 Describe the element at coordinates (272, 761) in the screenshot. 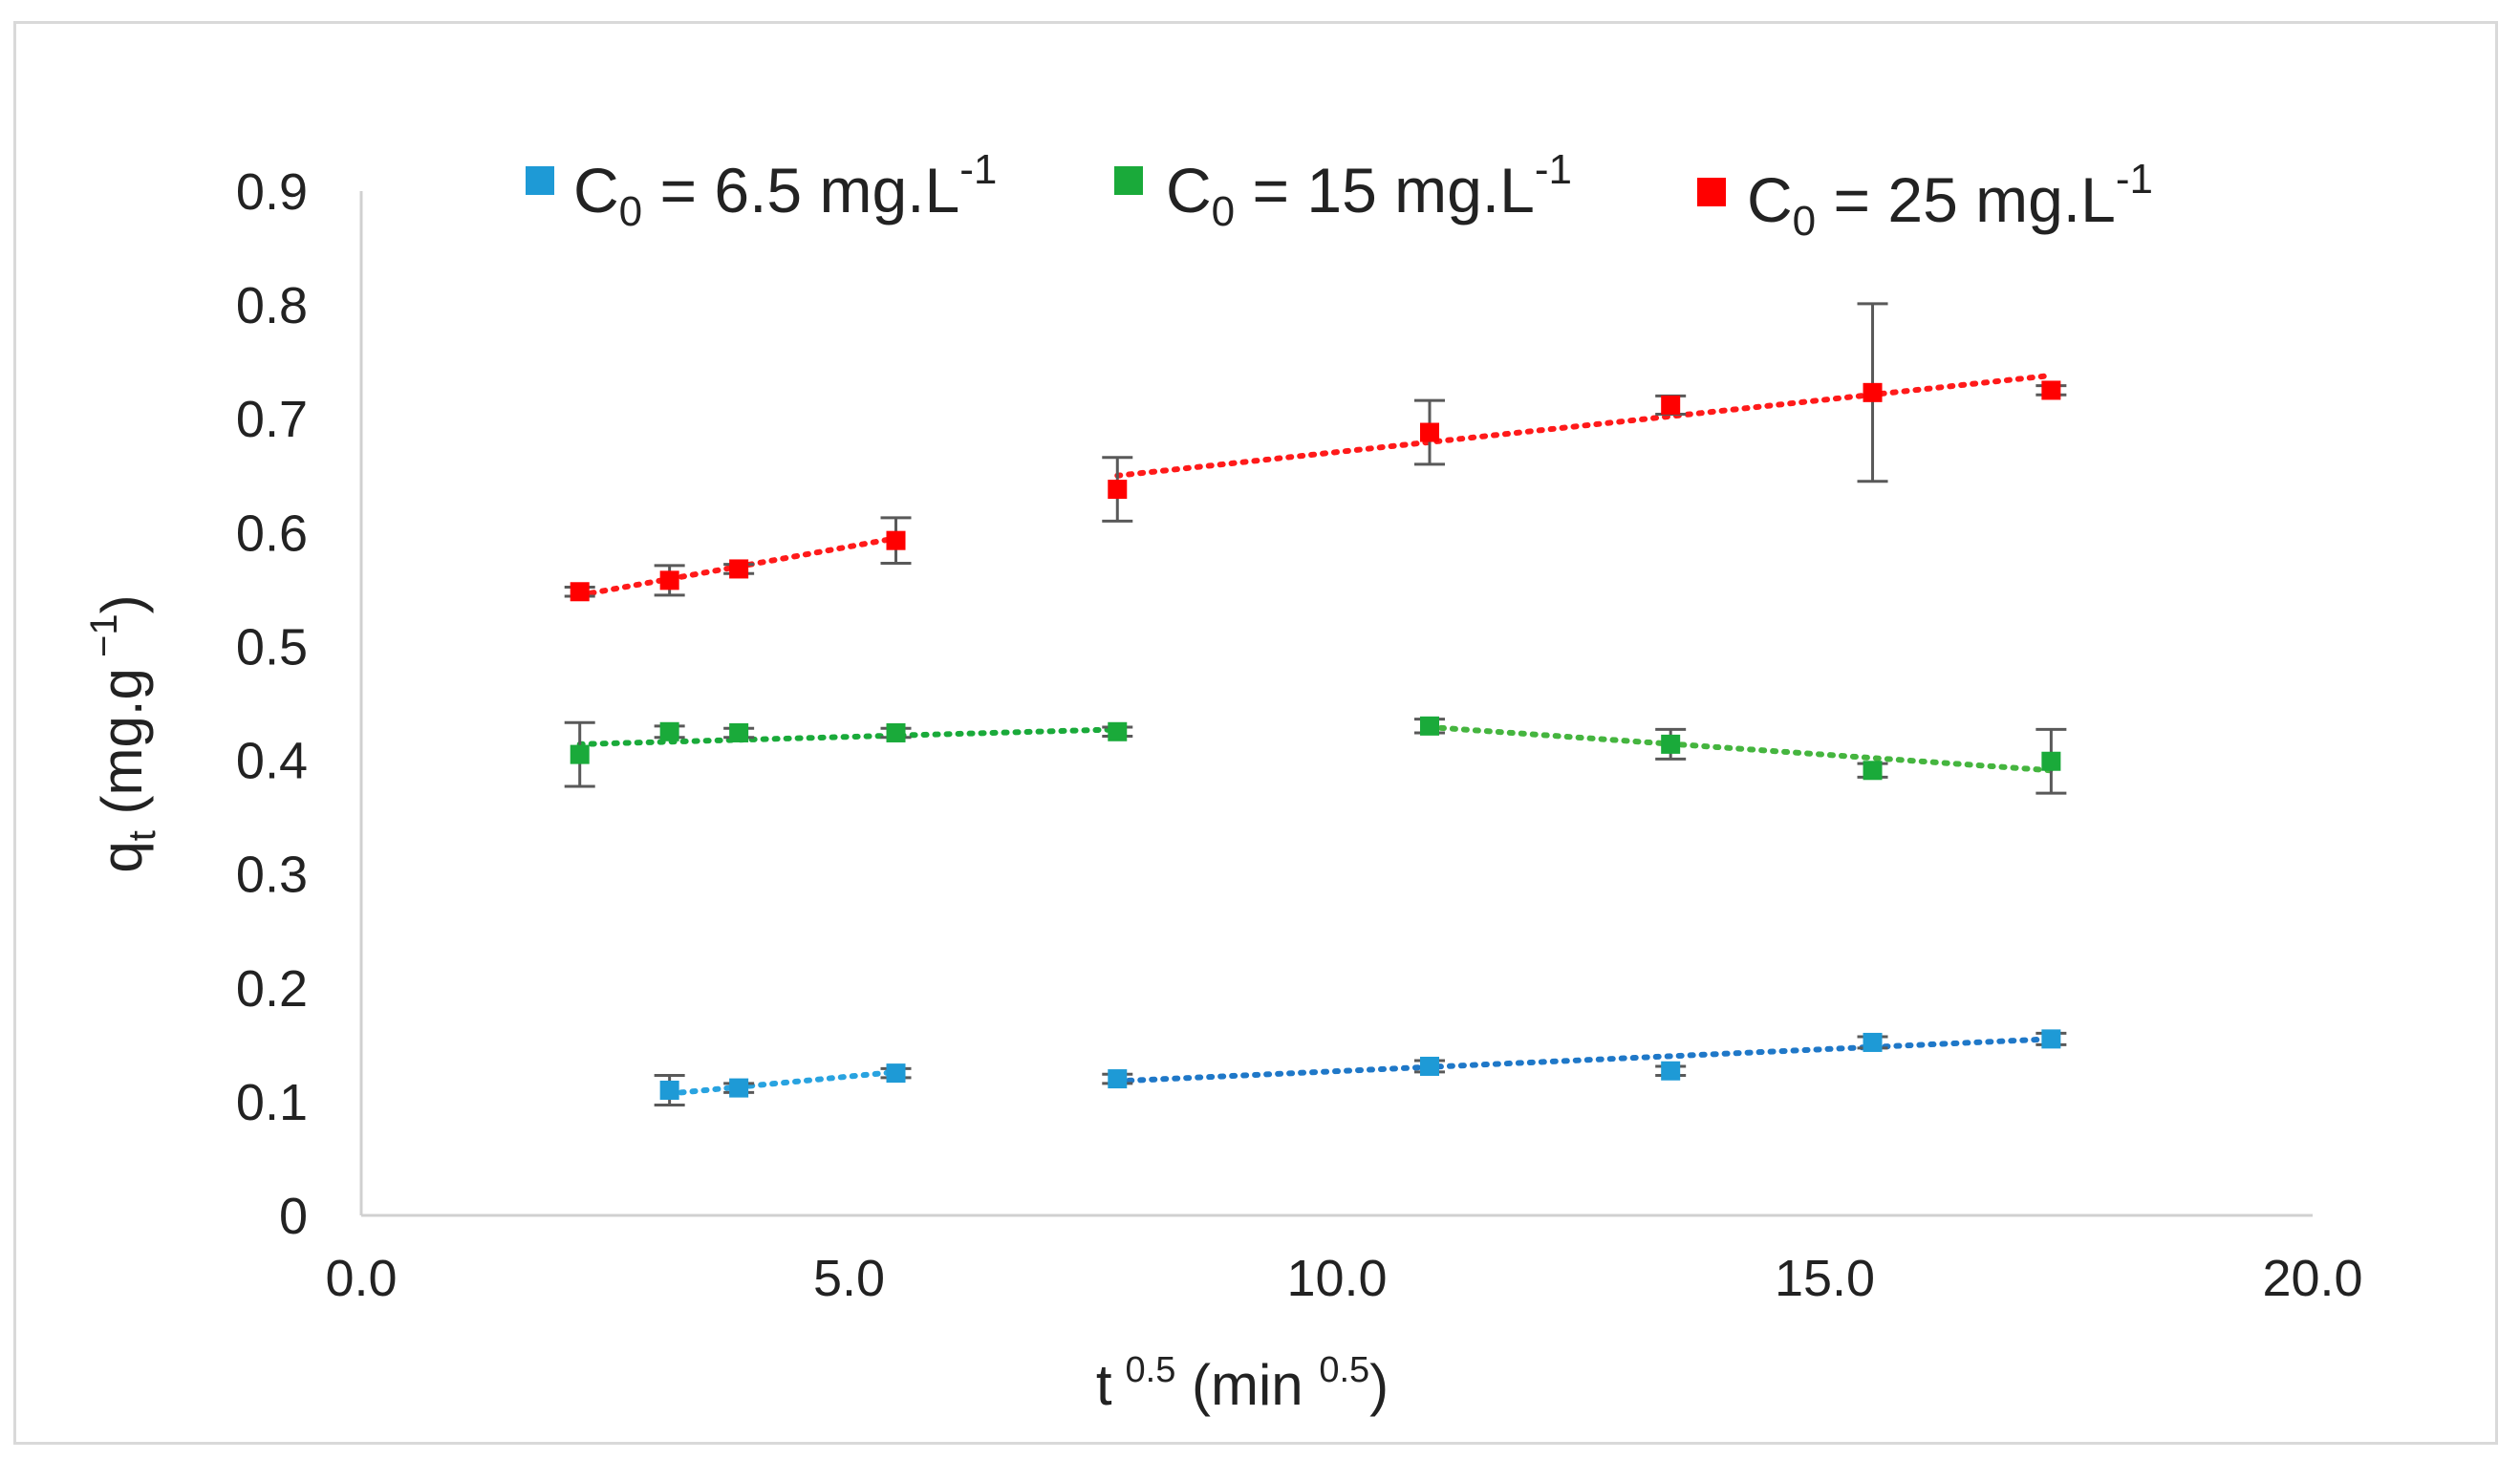

I see `y-tick-label: 0.4` at that location.